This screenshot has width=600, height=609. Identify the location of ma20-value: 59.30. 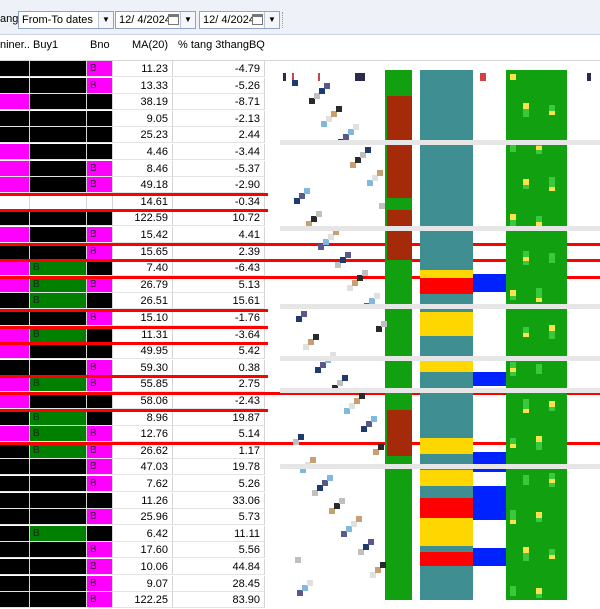
(143, 367).